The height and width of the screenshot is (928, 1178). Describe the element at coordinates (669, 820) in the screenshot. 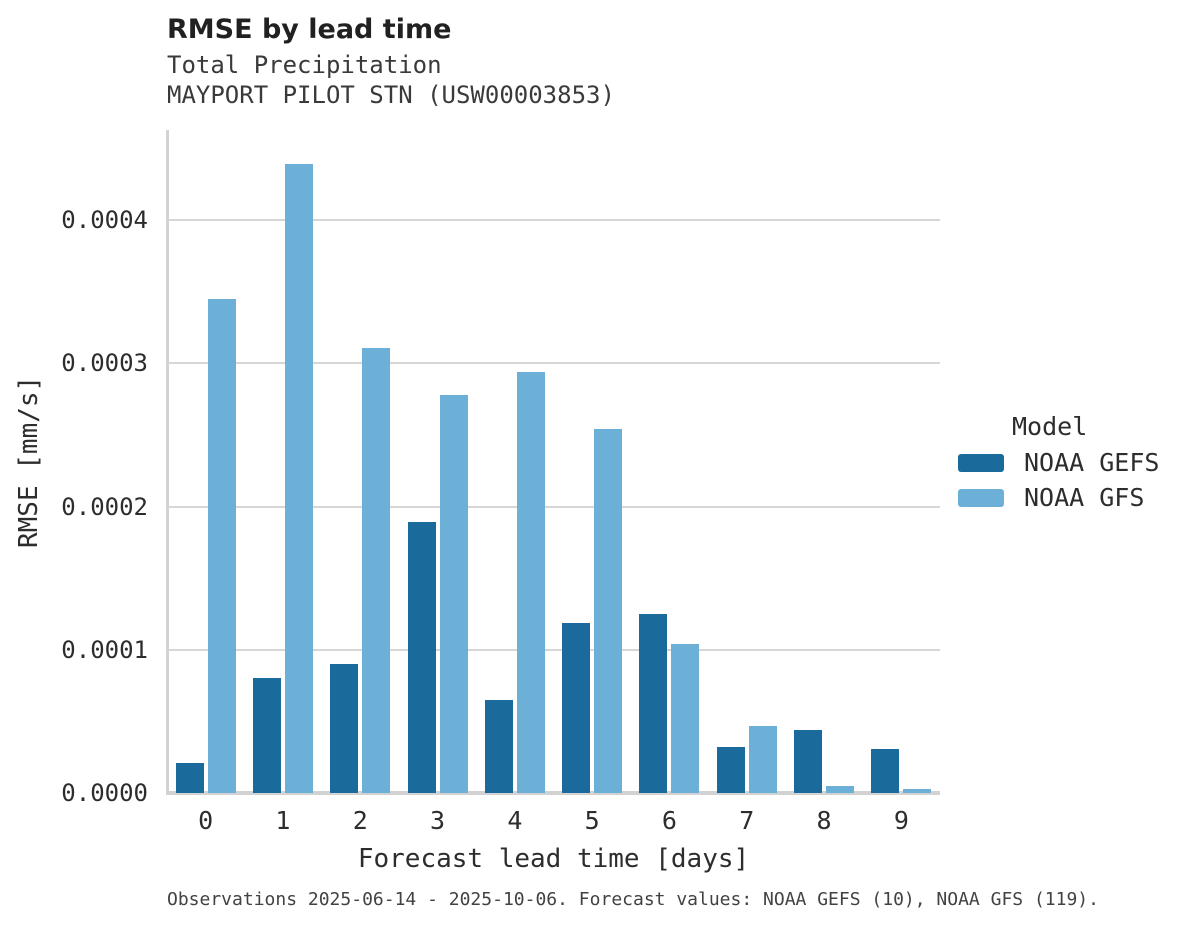

I see `x-tick-6: 6` at that location.